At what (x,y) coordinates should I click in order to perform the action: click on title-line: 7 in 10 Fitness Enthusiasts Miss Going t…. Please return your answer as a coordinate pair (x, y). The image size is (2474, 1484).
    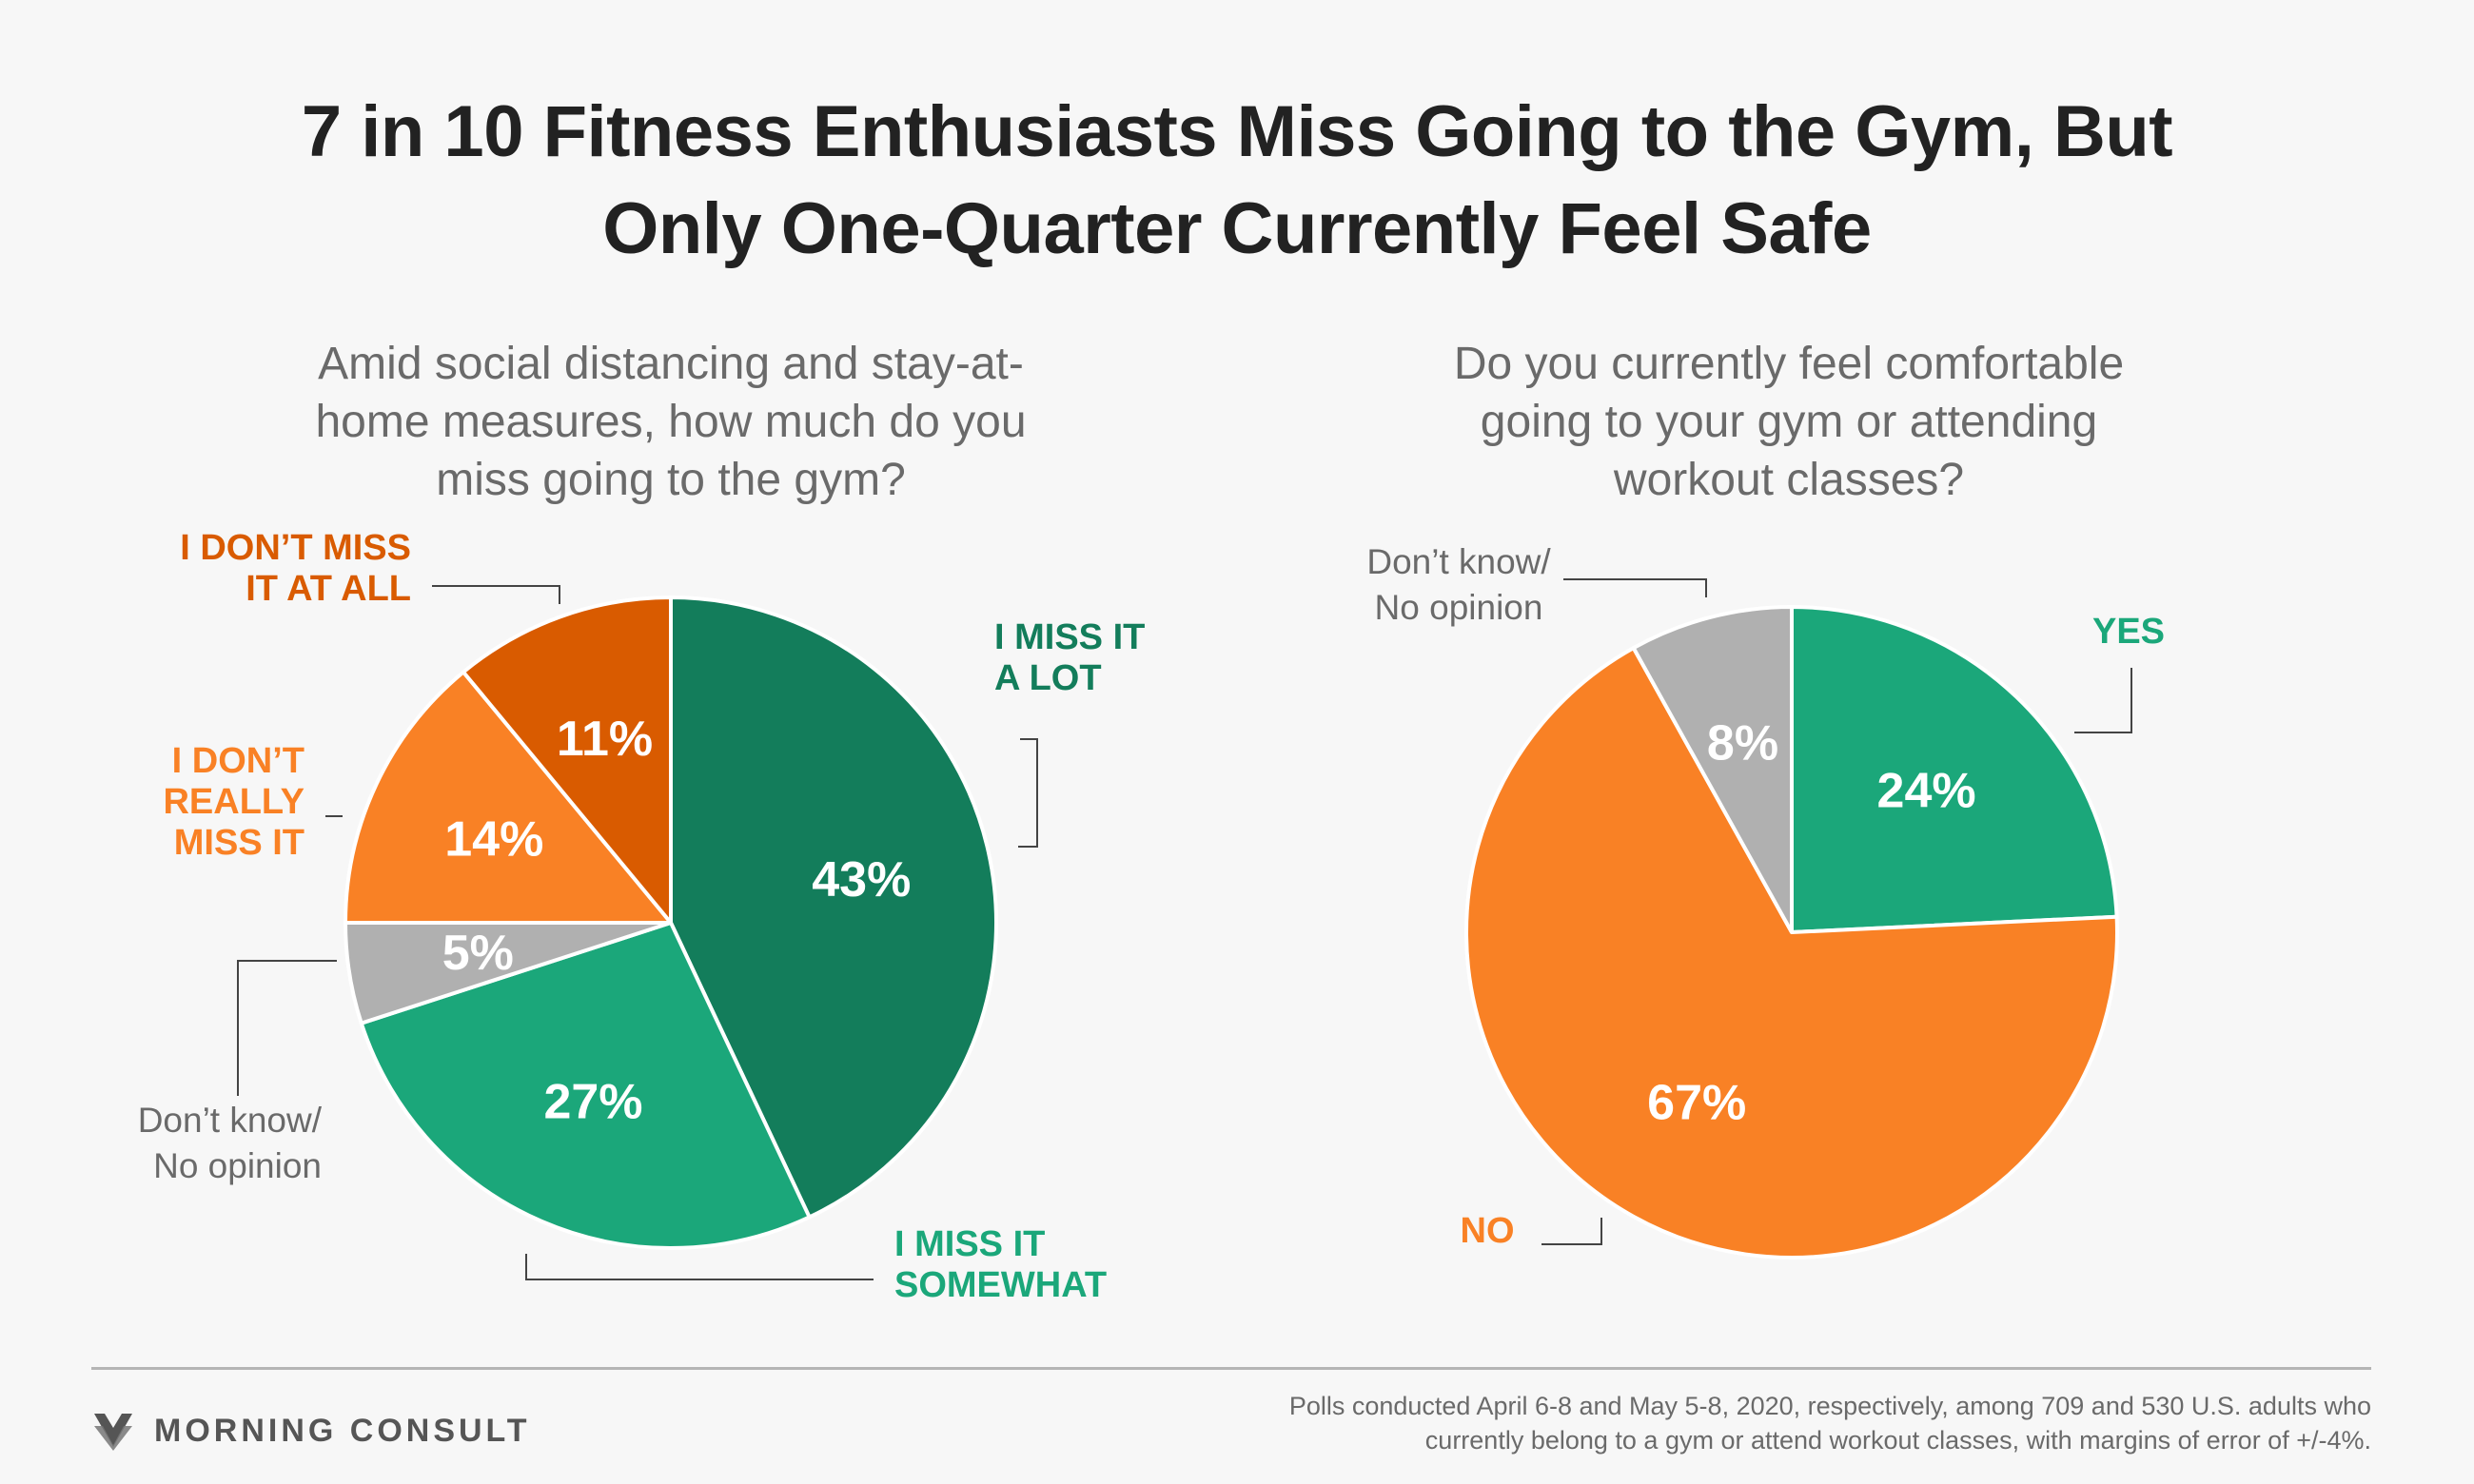
    Looking at the image, I should click on (1237, 131).